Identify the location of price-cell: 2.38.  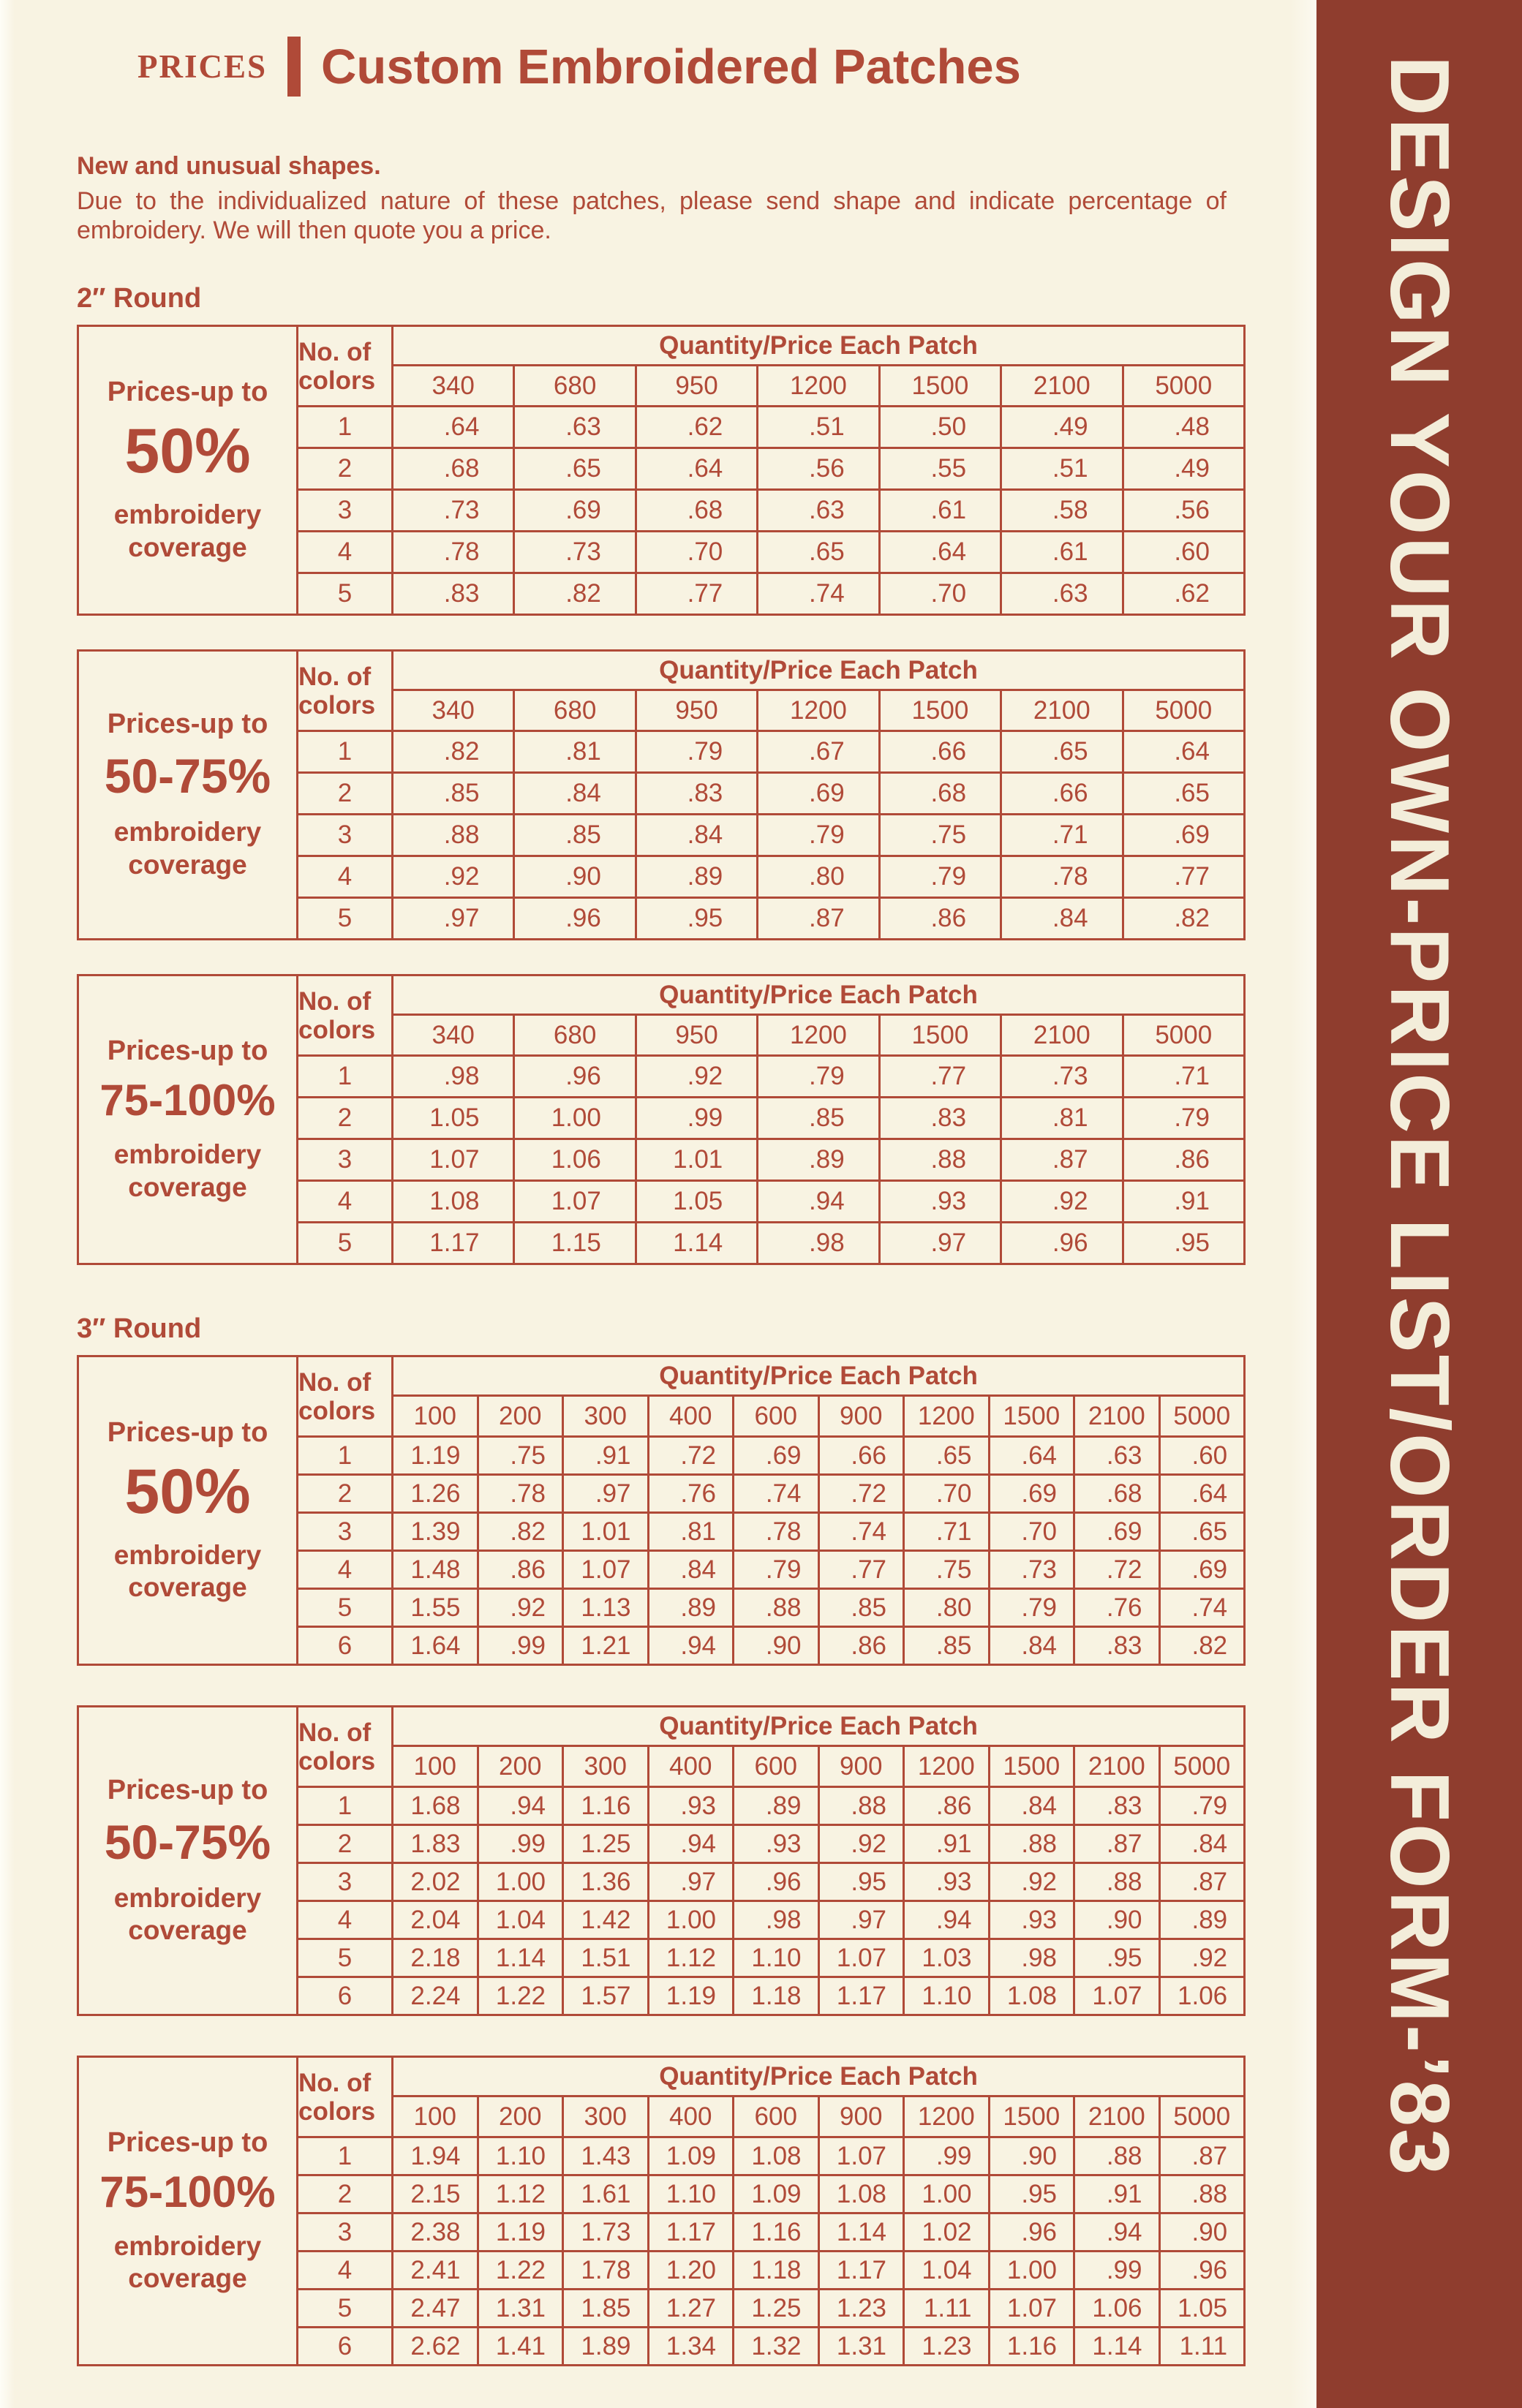
(435, 2232).